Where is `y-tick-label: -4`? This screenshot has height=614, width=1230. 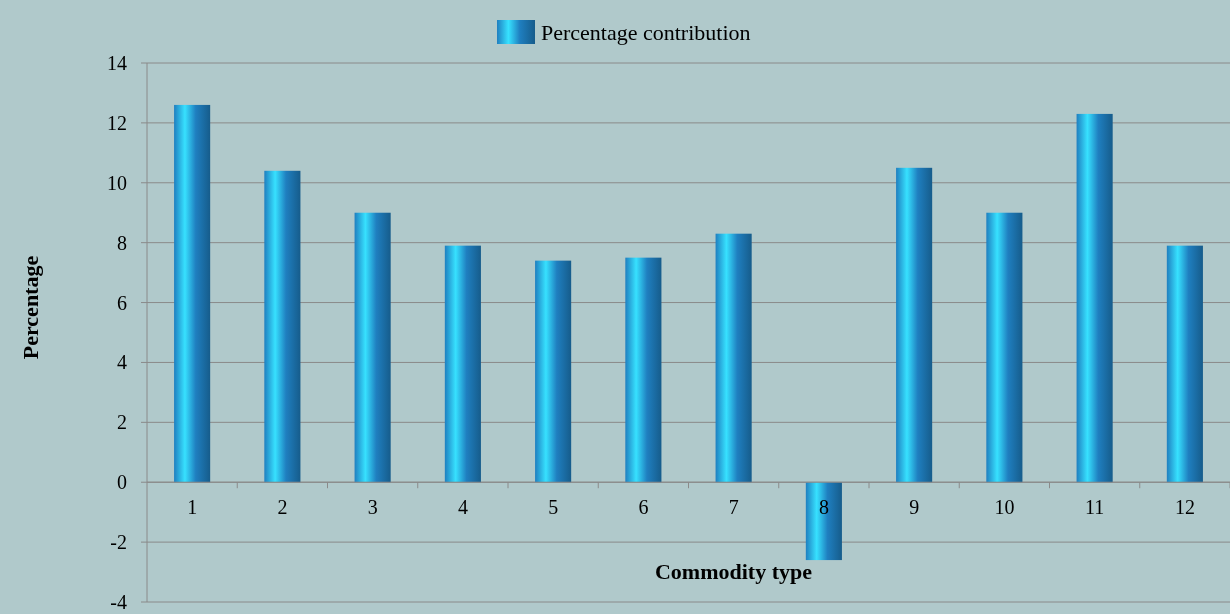 y-tick-label: -4 is located at coordinates (118, 602).